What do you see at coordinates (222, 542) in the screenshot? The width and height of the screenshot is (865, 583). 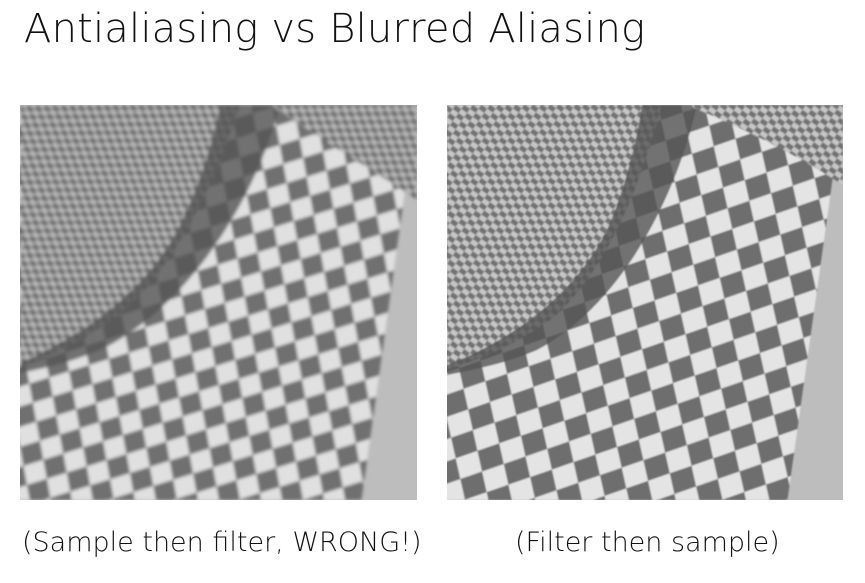 I see `left-caption: (Sample then filter, WRONG!)` at bounding box center [222, 542].